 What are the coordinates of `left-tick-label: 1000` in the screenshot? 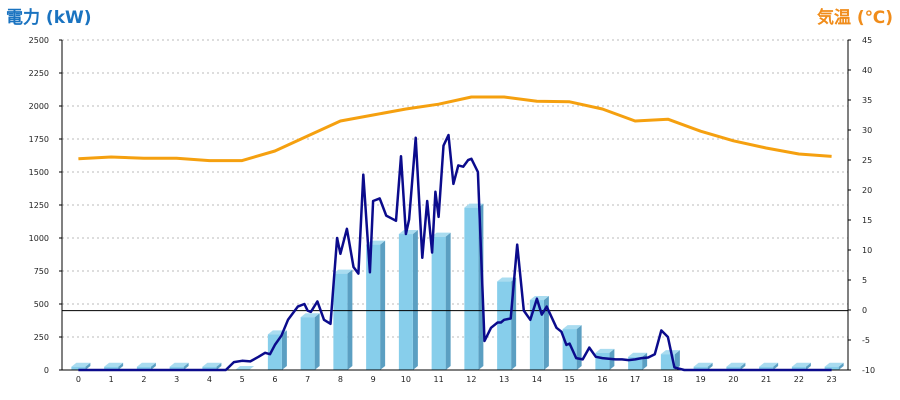 It's located at (39, 238).